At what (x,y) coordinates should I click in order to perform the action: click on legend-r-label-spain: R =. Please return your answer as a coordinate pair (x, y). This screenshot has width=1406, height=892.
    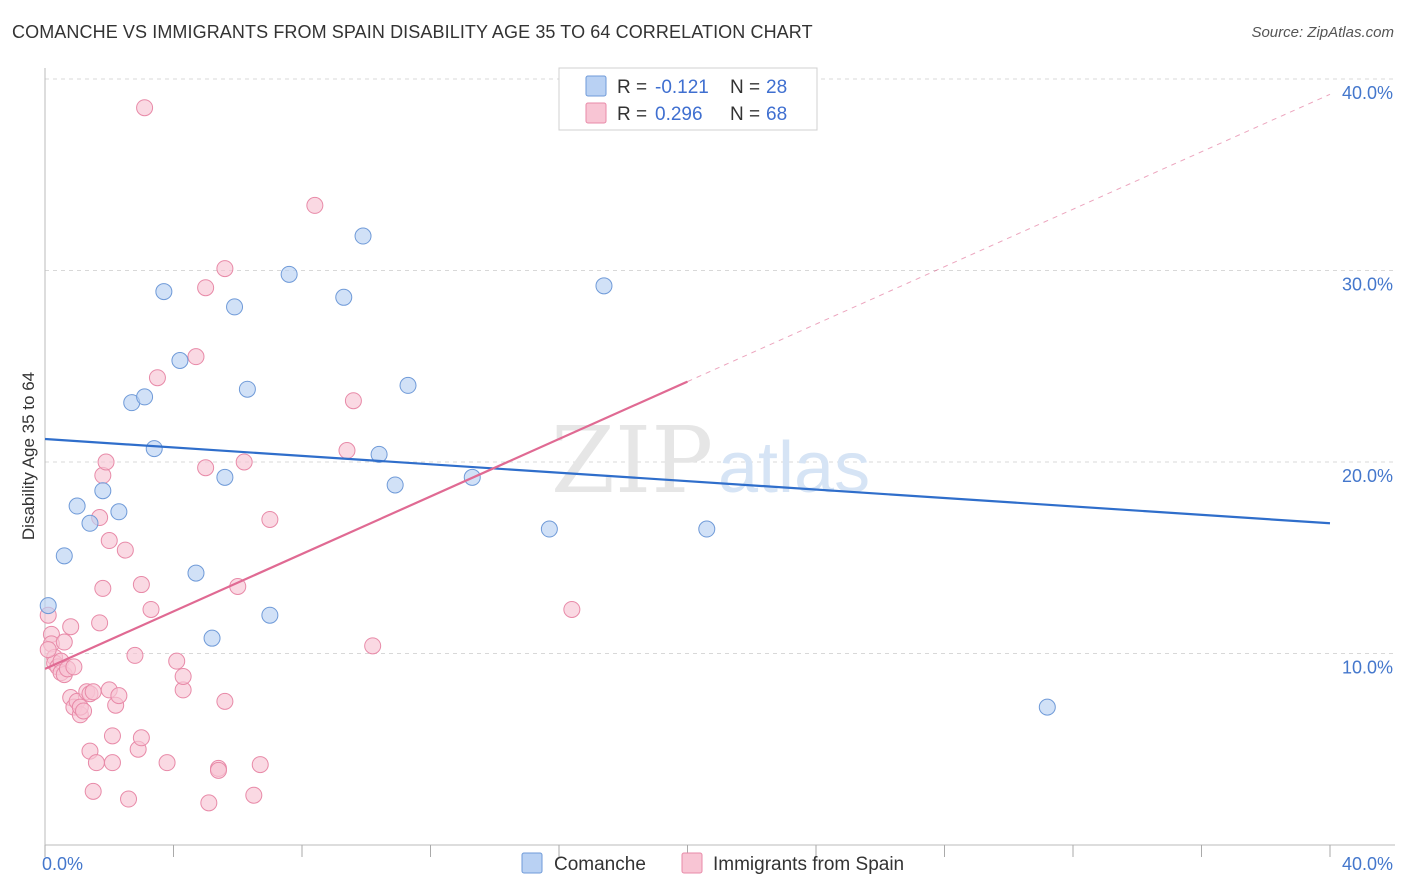
    Looking at the image, I should click on (632, 114).